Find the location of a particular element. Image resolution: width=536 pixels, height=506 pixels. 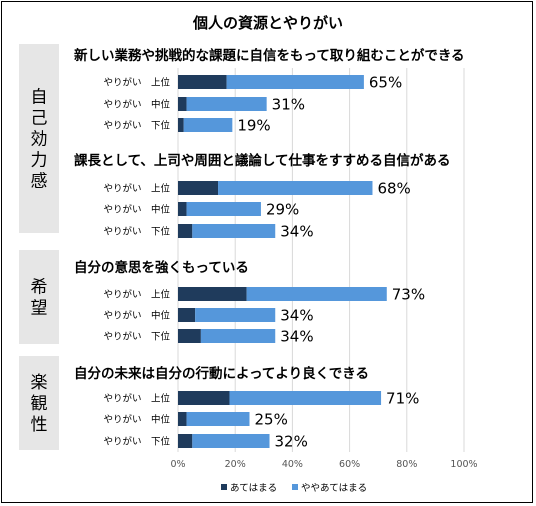

question-title: 課長として、上司や周囲と議論して仕事をすすめる自信がある is located at coordinates (262, 160).